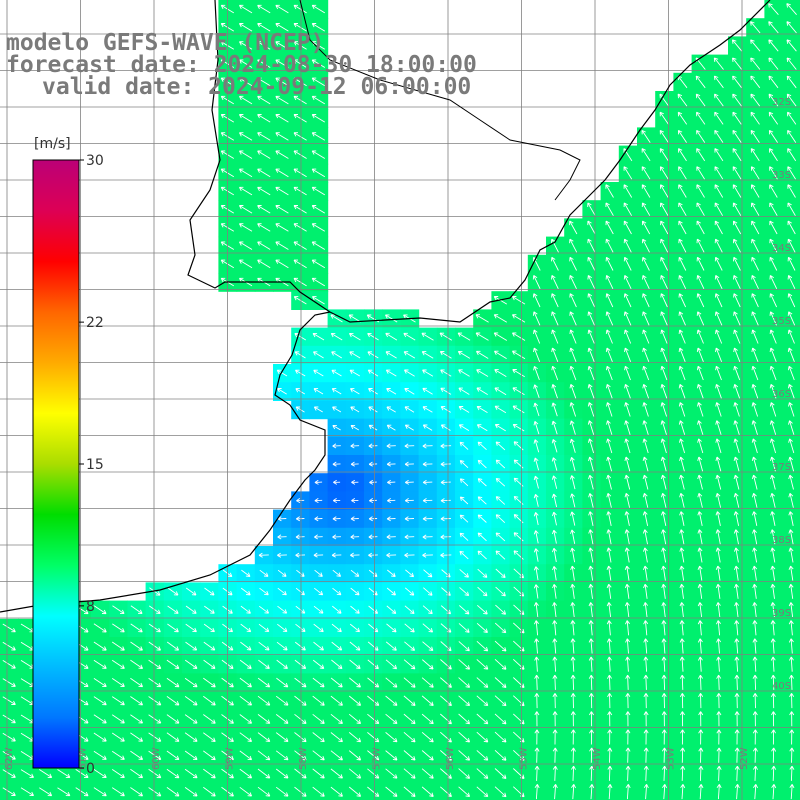 The width and height of the screenshot is (800, 800). Describe the element at coordinates (95, 465) in the screenshot. I see `colorbar-tick-label: 15` at that location.